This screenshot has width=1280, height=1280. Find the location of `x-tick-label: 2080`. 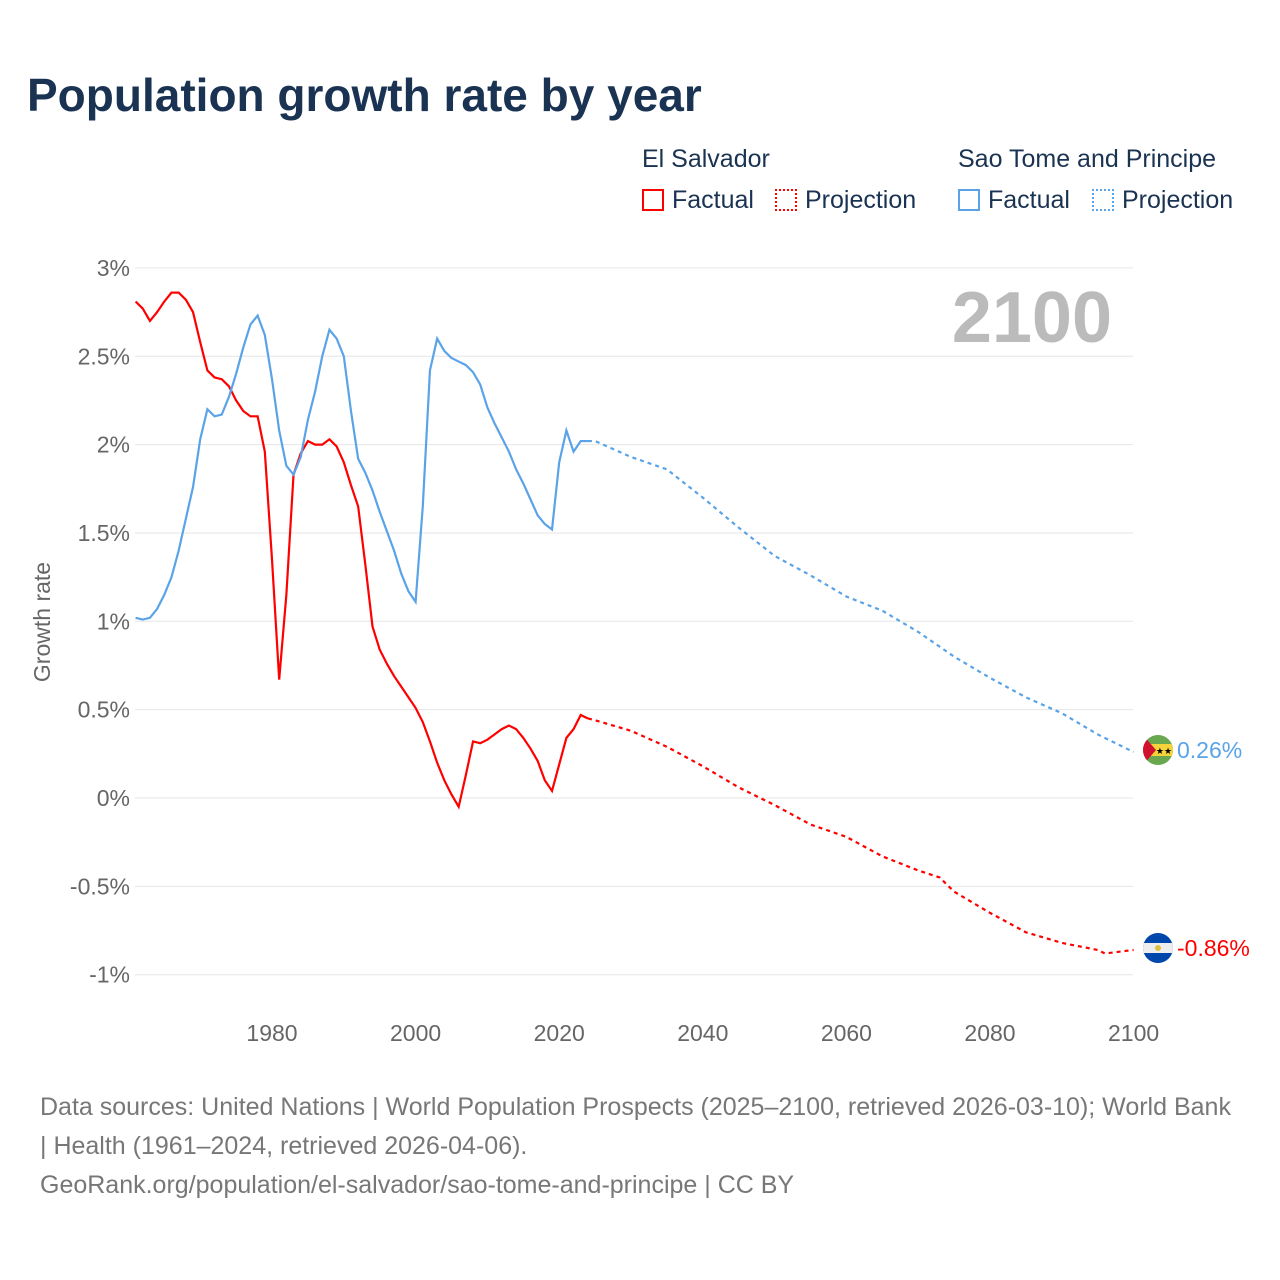

x-tick-label: 2080 is located at coordinates (989, 1033).